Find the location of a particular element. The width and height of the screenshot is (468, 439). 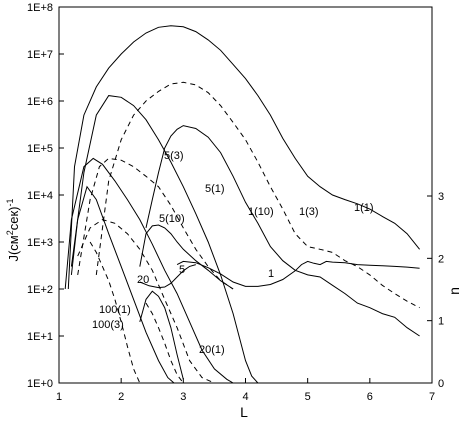

y-tick-label: 1E+8 is located at coordinates (40, 8).